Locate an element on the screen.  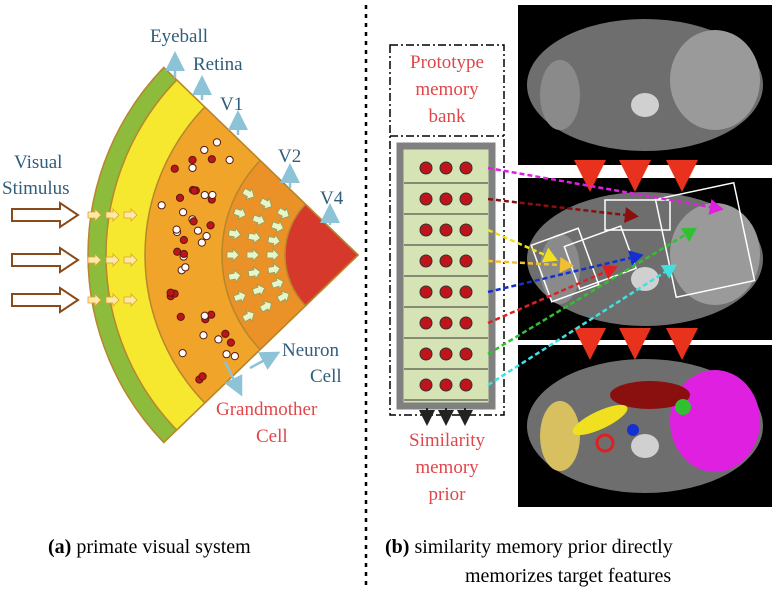
caption-text: primate visual system is located at coordinates (163, 547).